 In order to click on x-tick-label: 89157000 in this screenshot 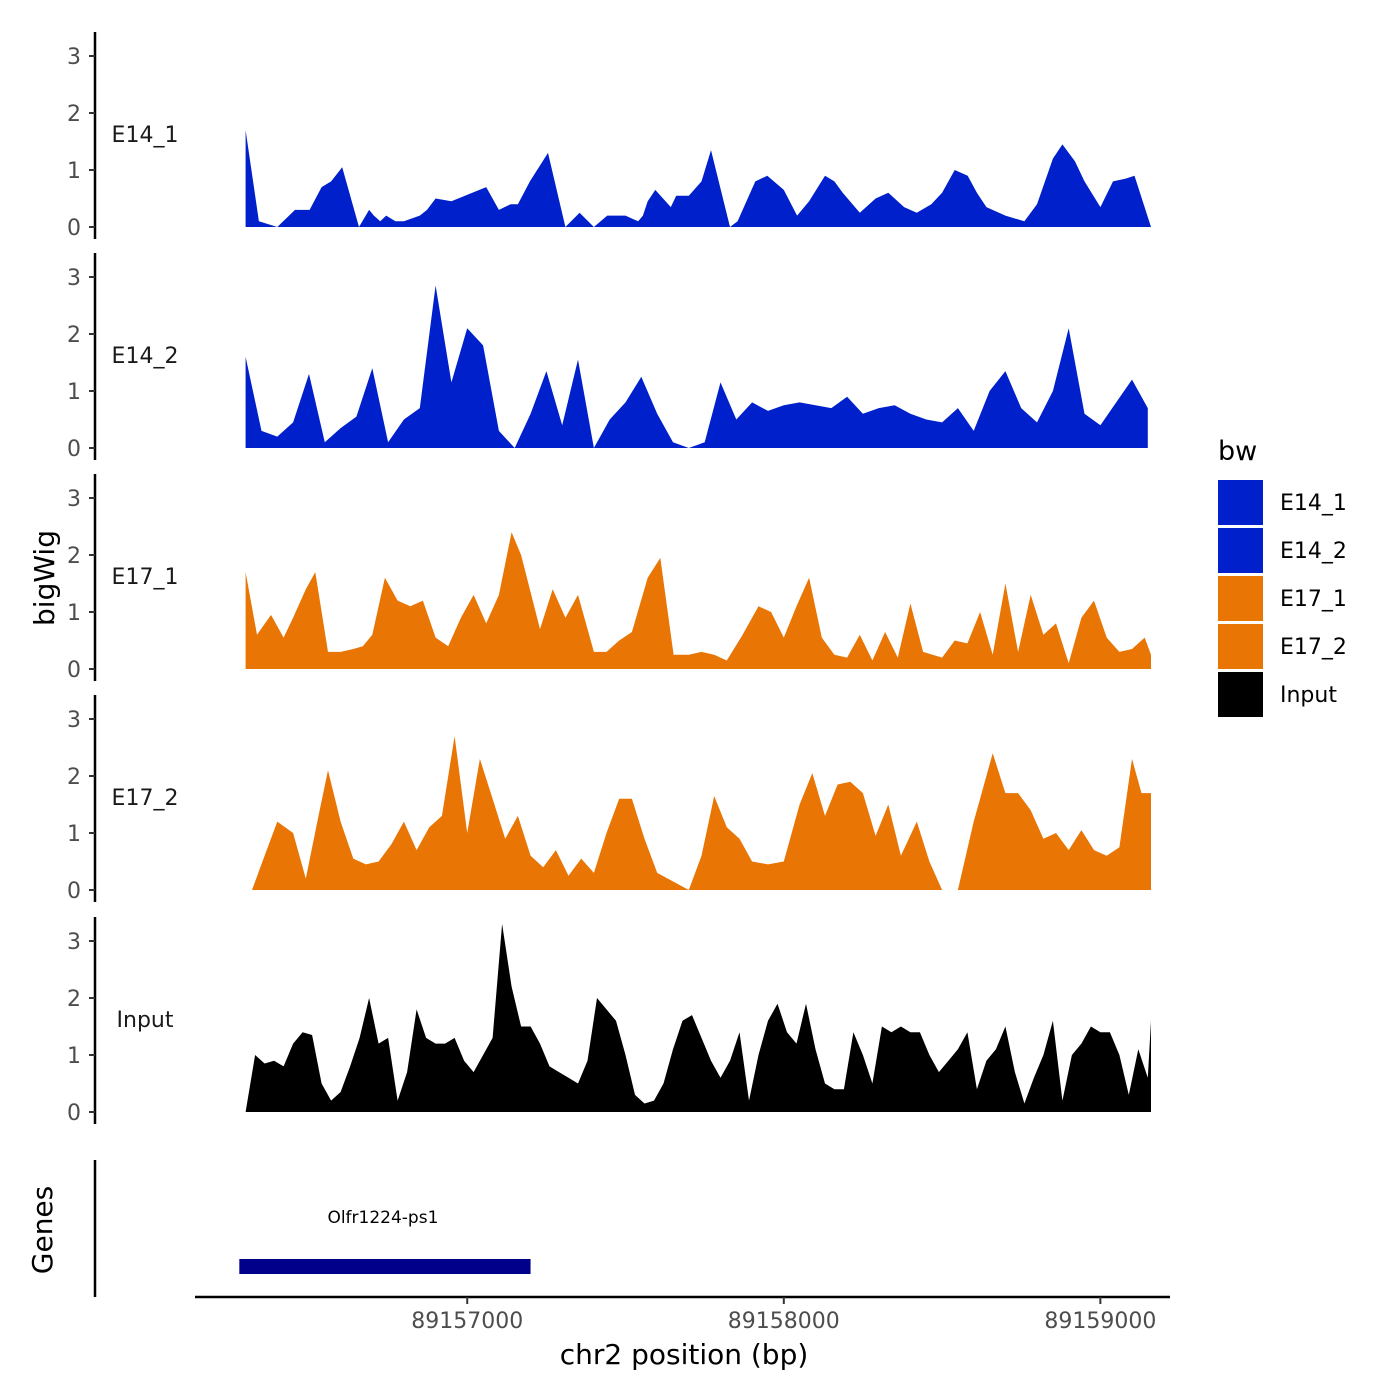, I will do `click(467, 1321)`.